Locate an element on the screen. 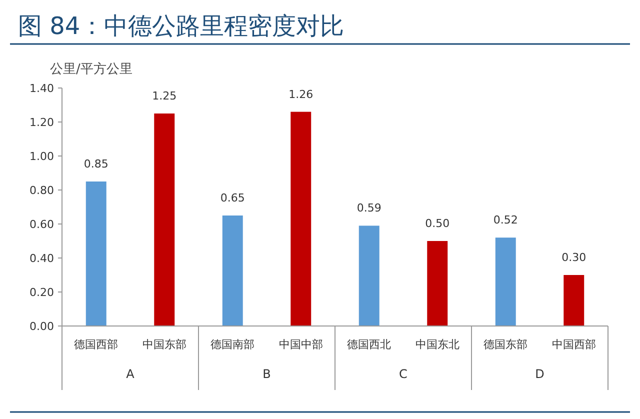  y-axis-title: 公里/平方公里 is located at coordinates (91, 69).